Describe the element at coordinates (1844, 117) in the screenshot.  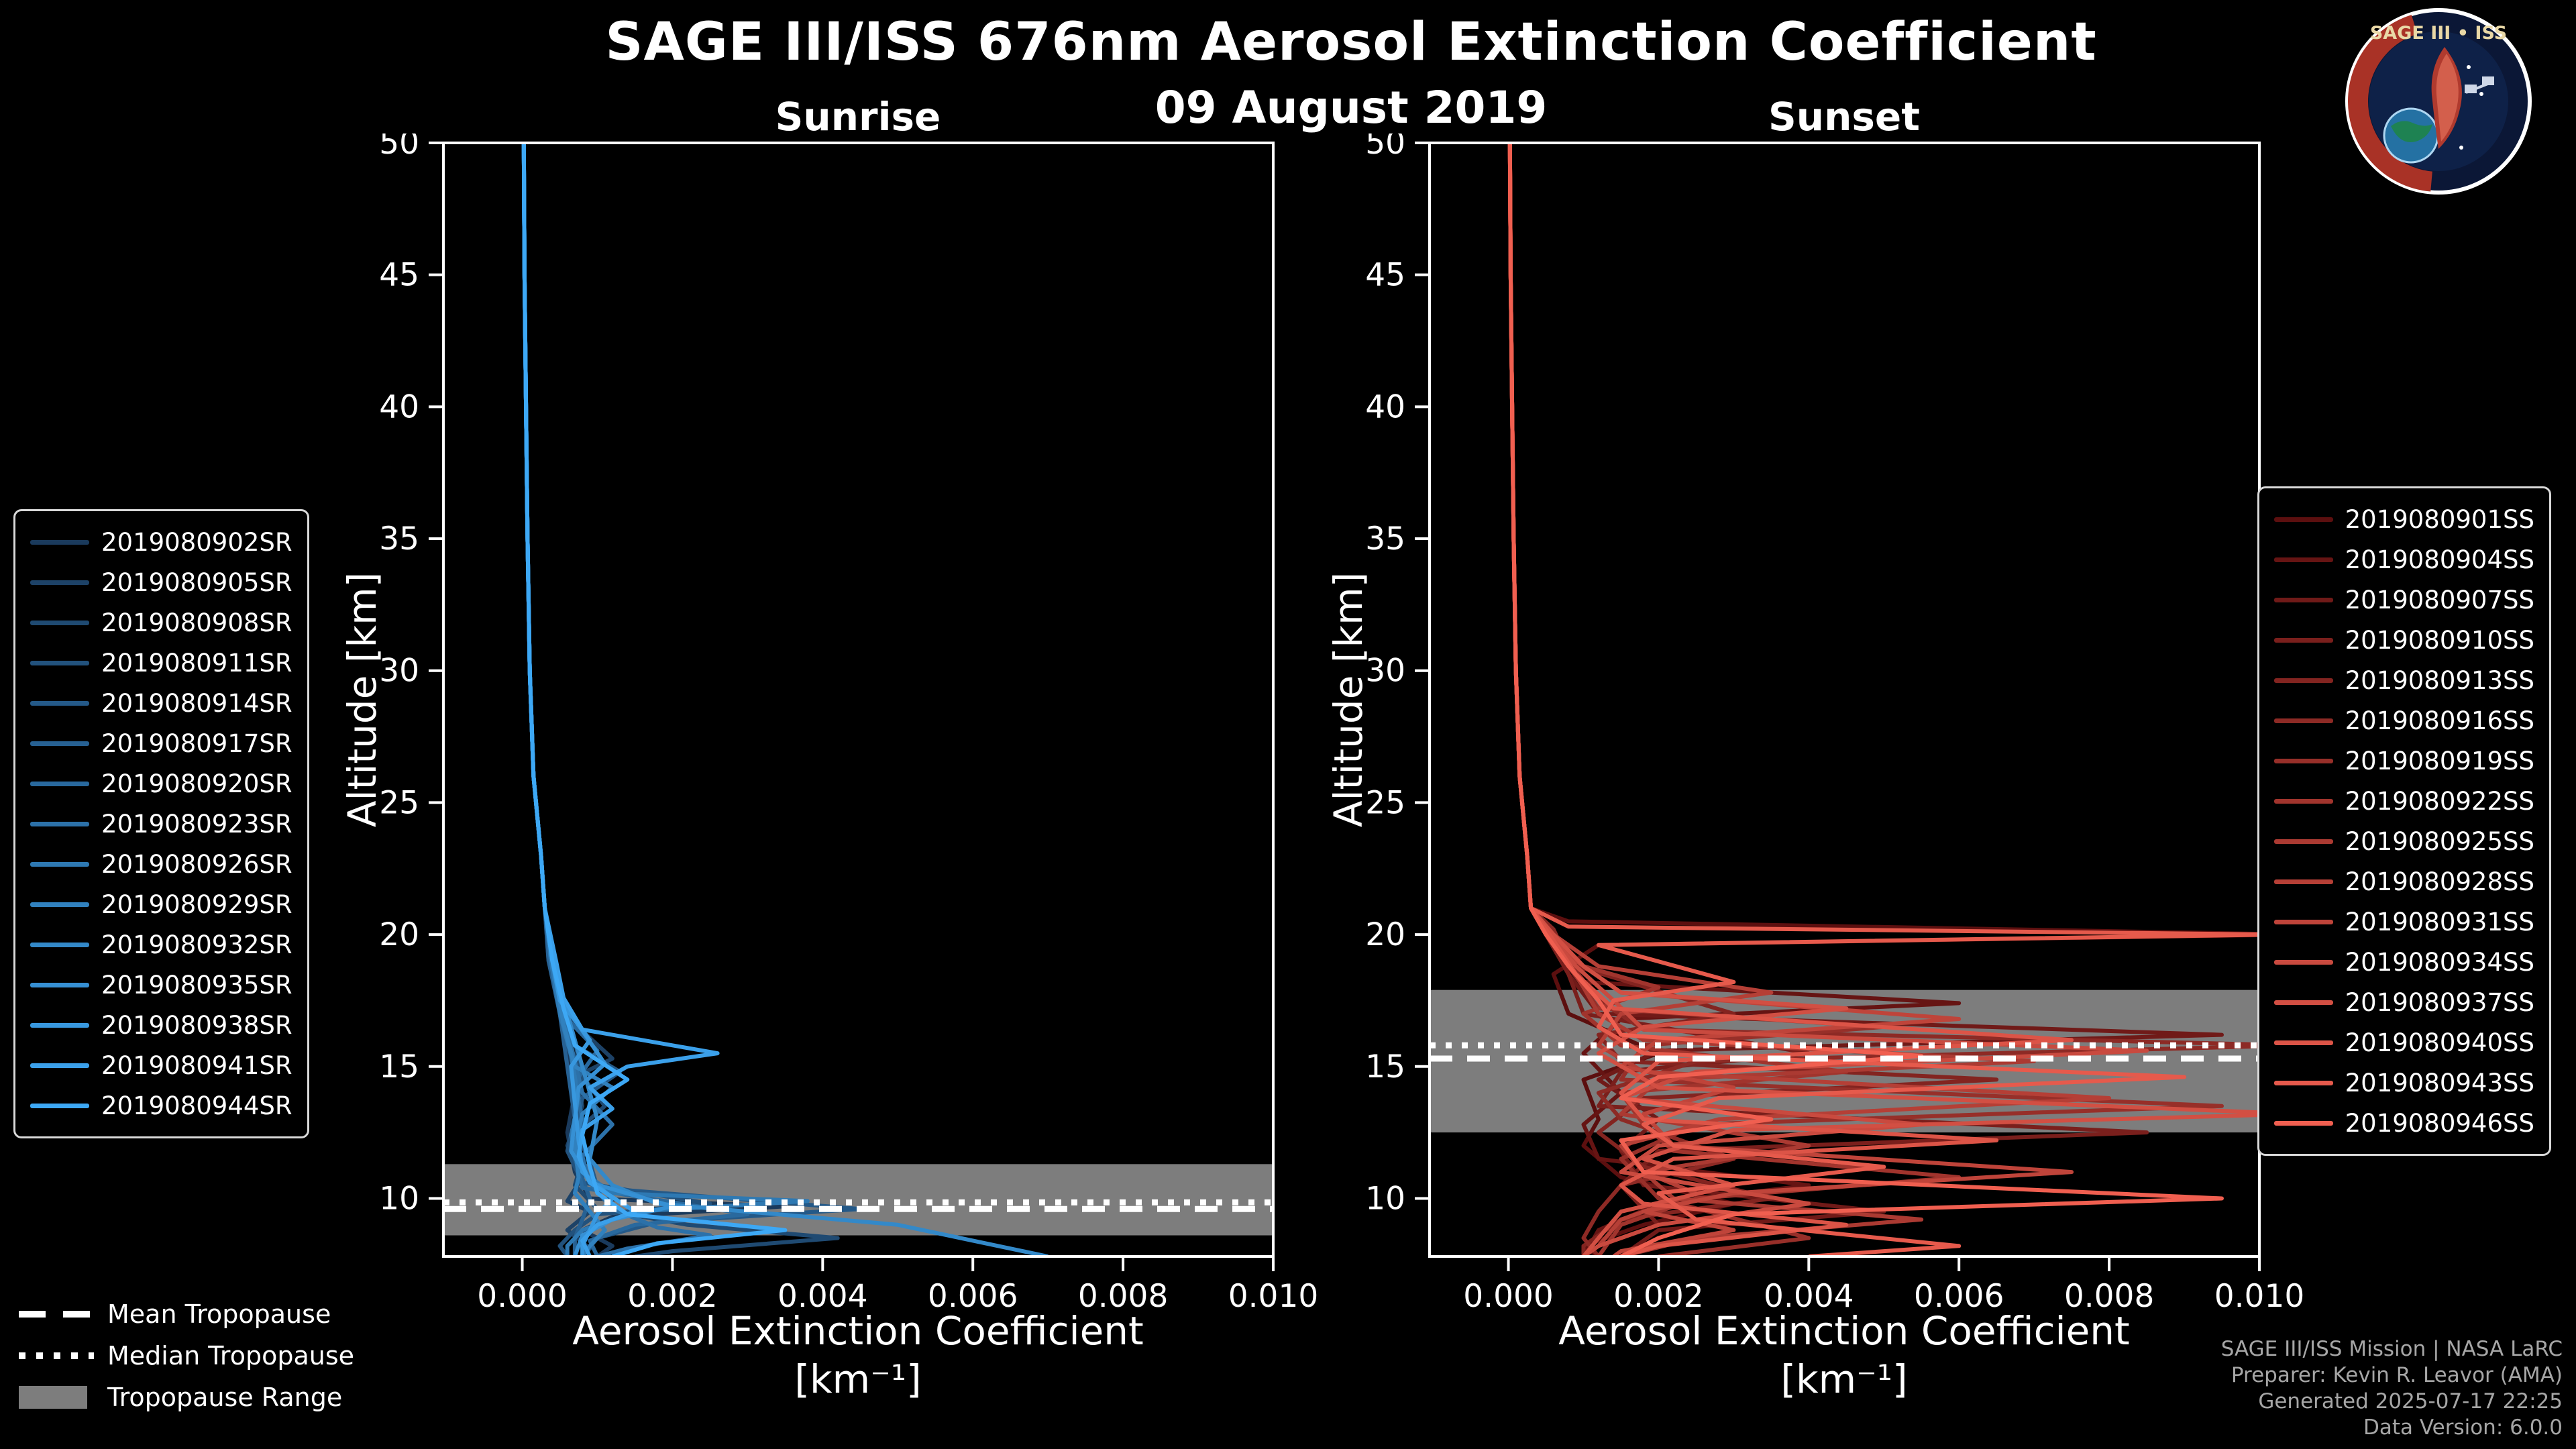
I see `sunset-panel-title: Sunset` at that location.